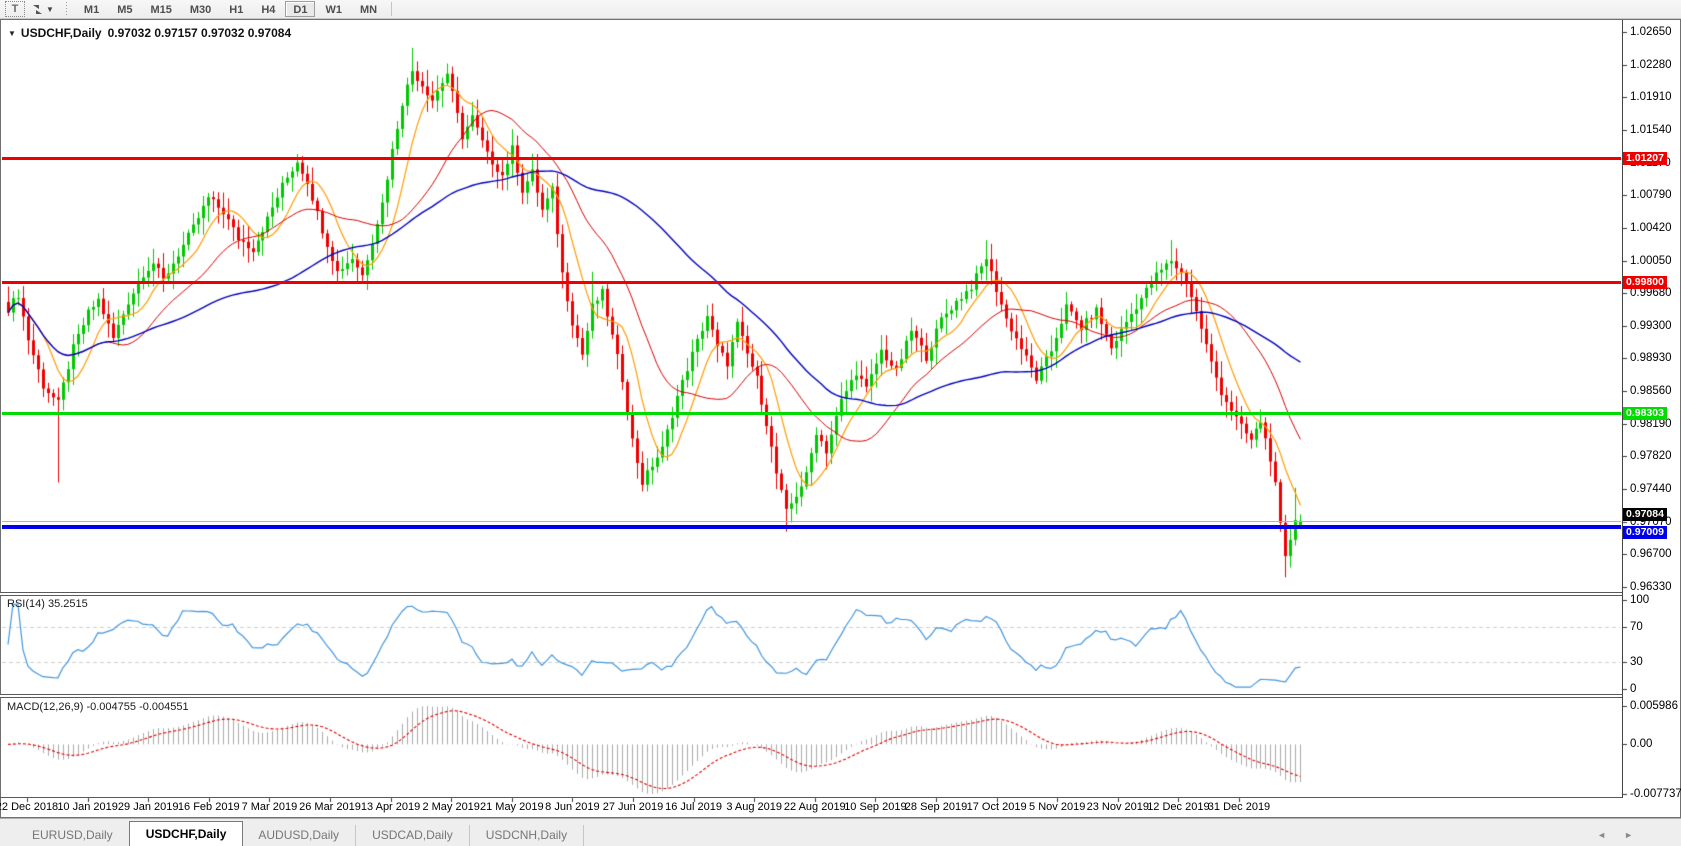 This screenshot has height=846, width=1681. Describe the element at coordinates (299, 835) in the screenshot. I see `chart-tab-audusd: AUDUSD,Daily` at that location.